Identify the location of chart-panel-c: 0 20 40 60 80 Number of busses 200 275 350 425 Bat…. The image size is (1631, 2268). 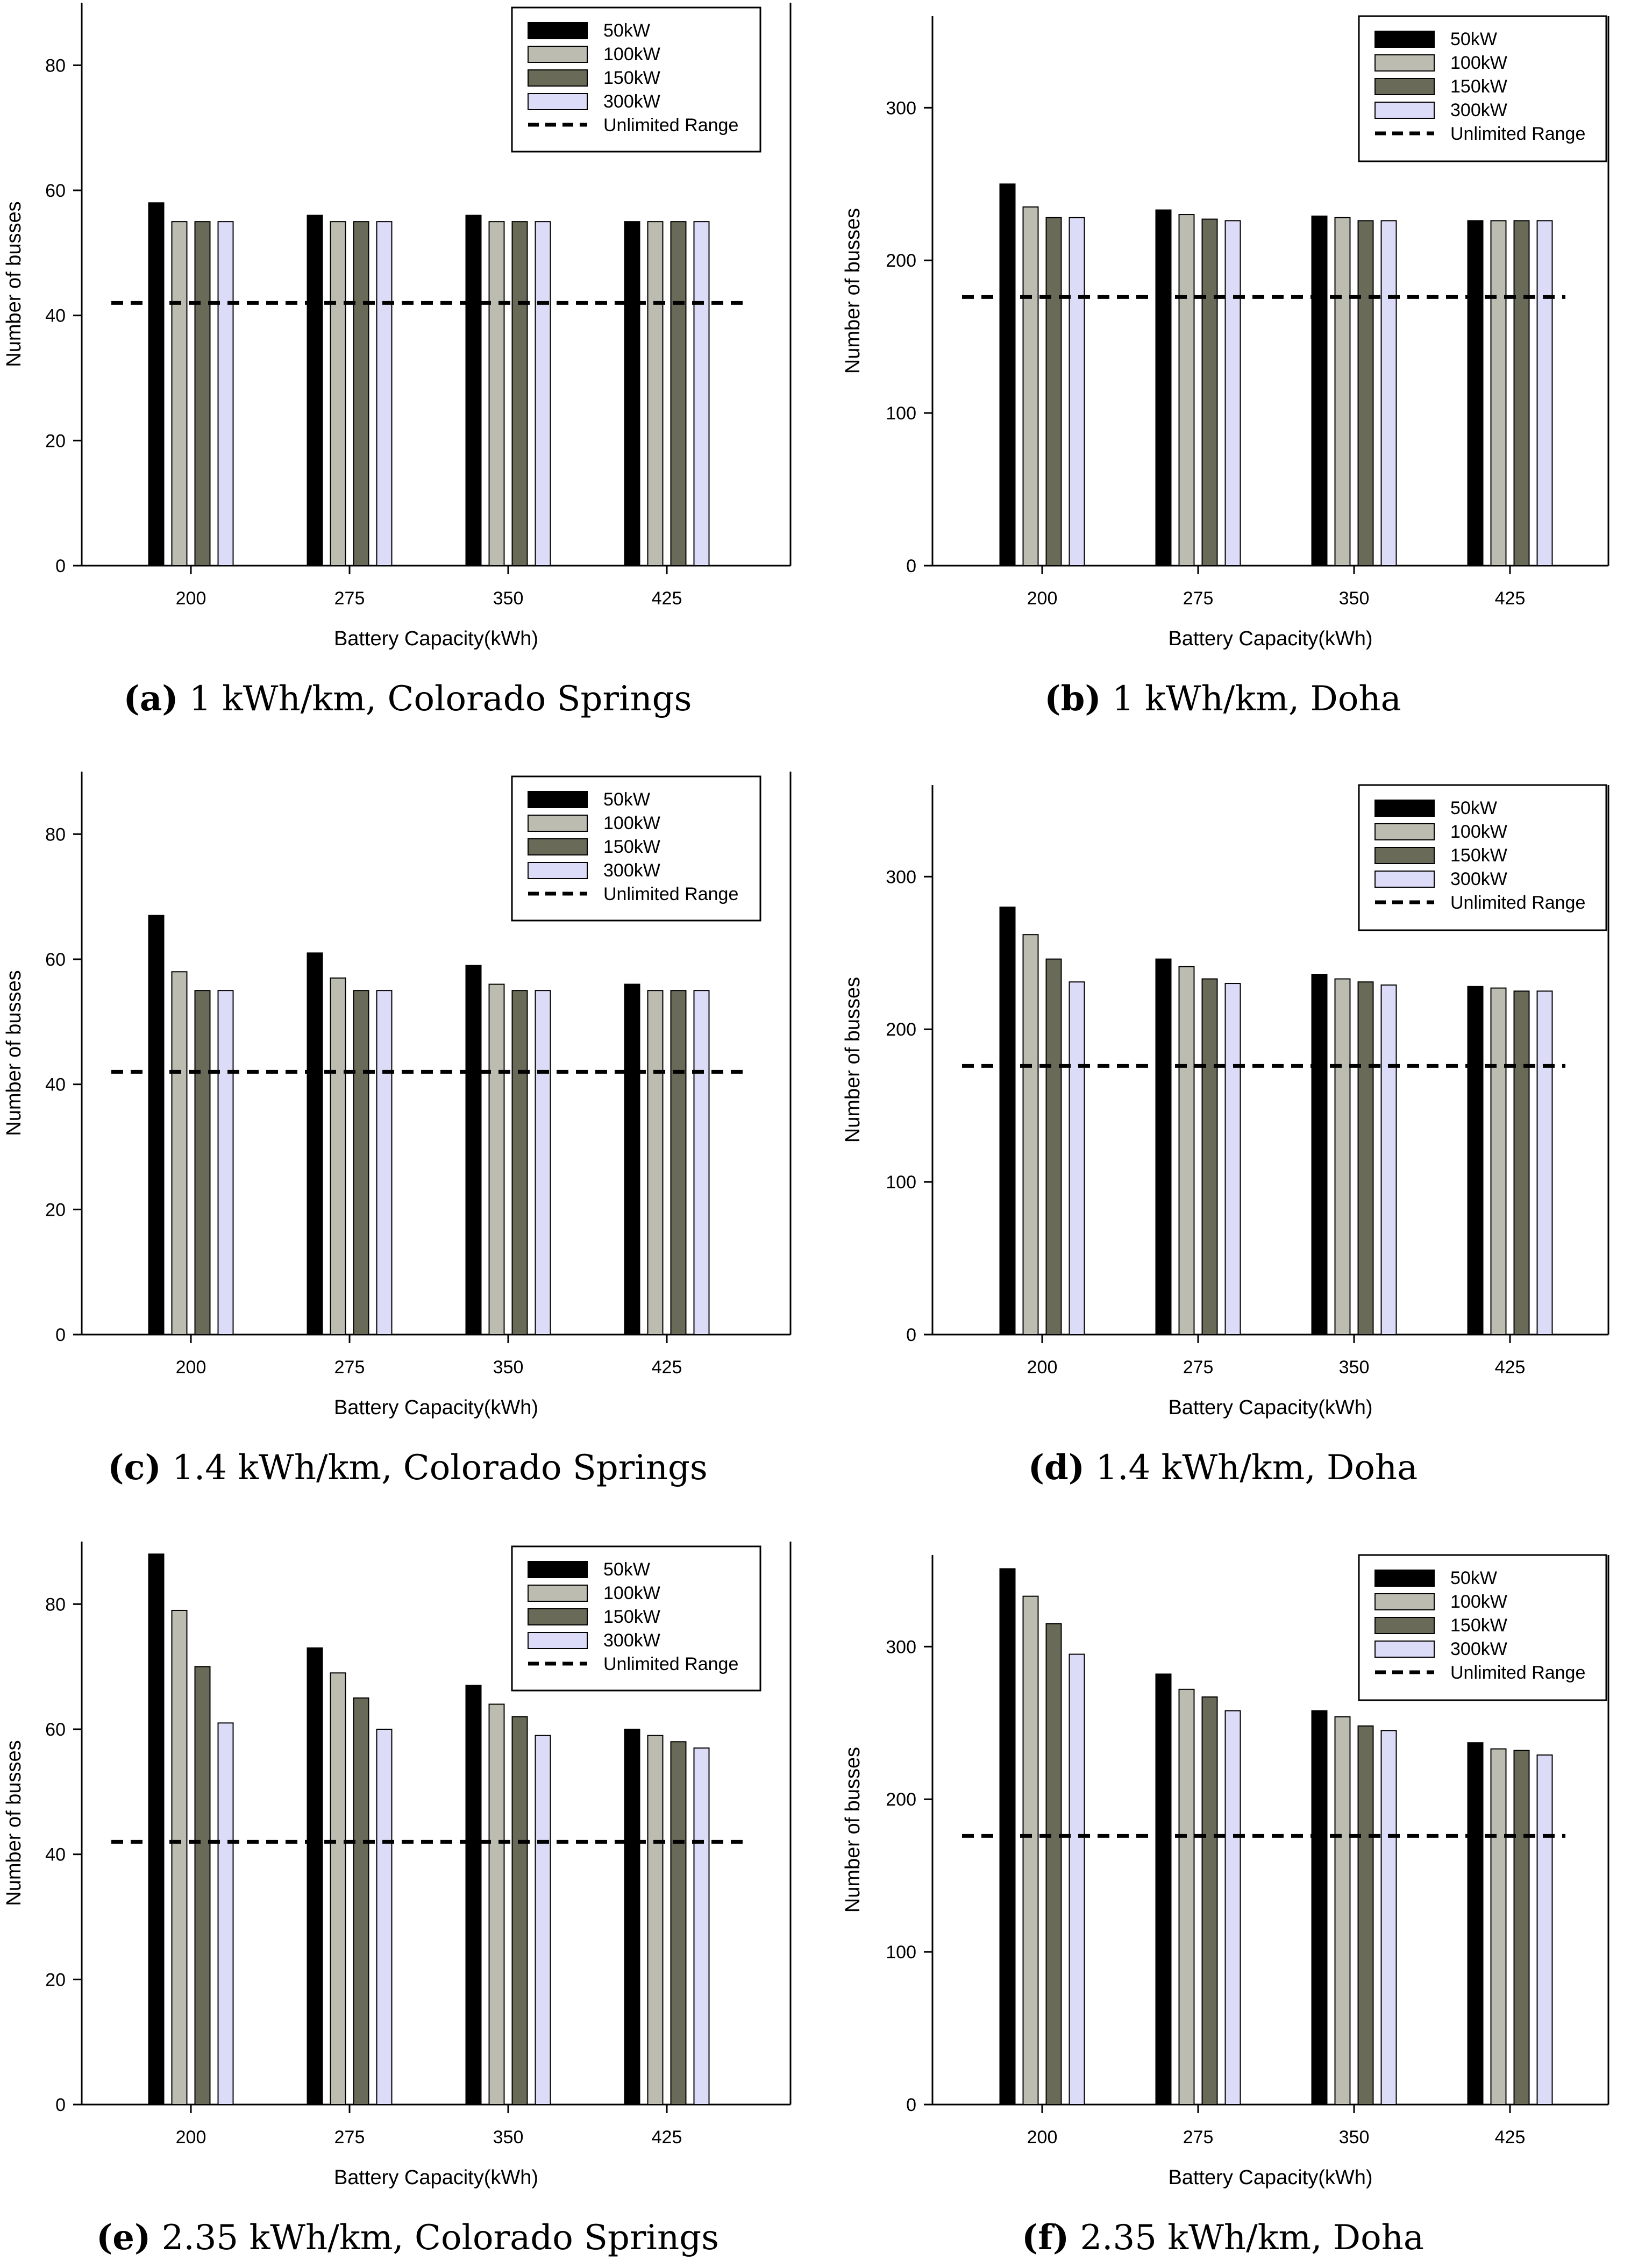
(397, 1095).